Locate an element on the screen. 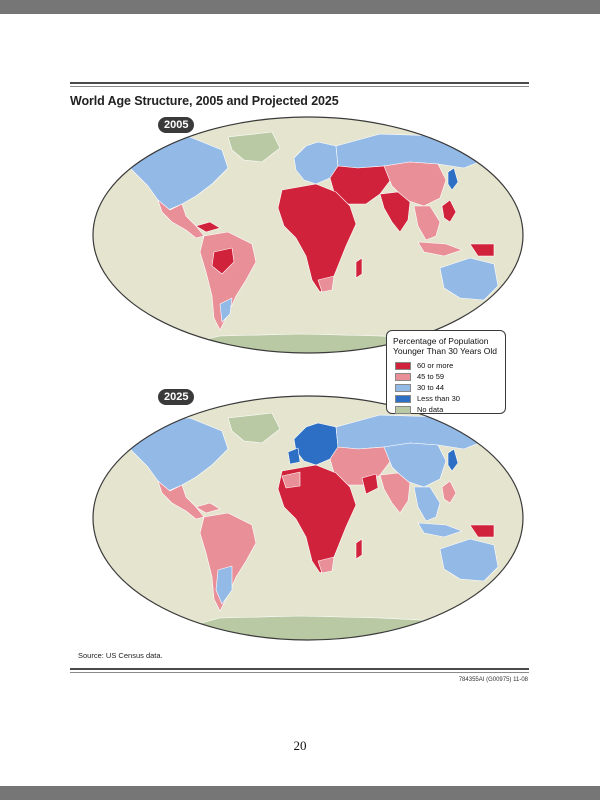 This screenshot has height=800, width=600. madagascar-2005 is located at coordinates (359, 268).